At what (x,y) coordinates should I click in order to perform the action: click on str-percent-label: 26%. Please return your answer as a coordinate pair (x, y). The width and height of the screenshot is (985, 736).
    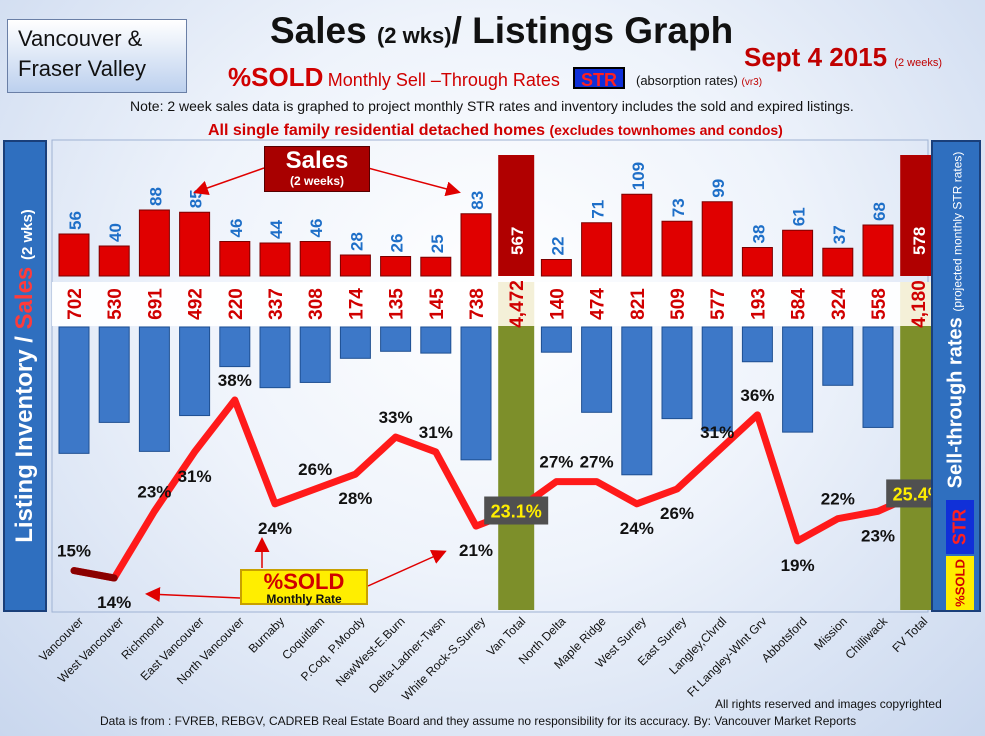
    Looking at the image, I should click on (315, 469).